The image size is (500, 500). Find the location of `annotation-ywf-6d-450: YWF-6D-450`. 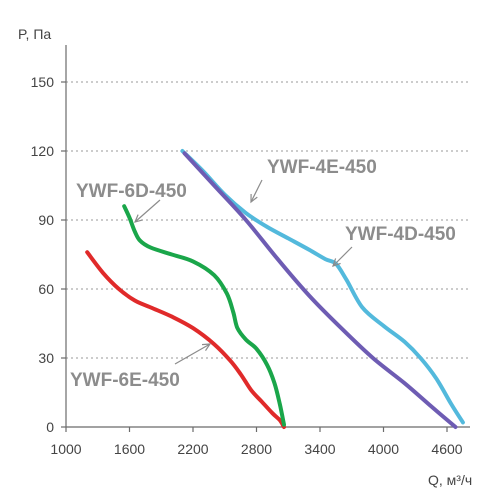

annotation-ywf-6d-450: YWF-6D-450 is located at coordinates (131, 191).